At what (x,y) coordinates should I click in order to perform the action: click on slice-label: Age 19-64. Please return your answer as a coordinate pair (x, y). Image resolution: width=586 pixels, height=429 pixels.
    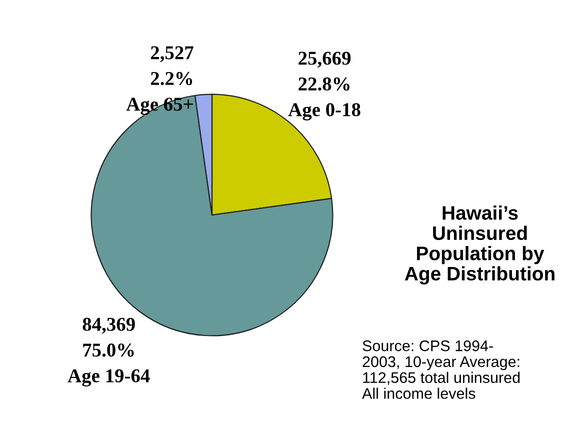
    Looking at the image, I should click on (109, 377).